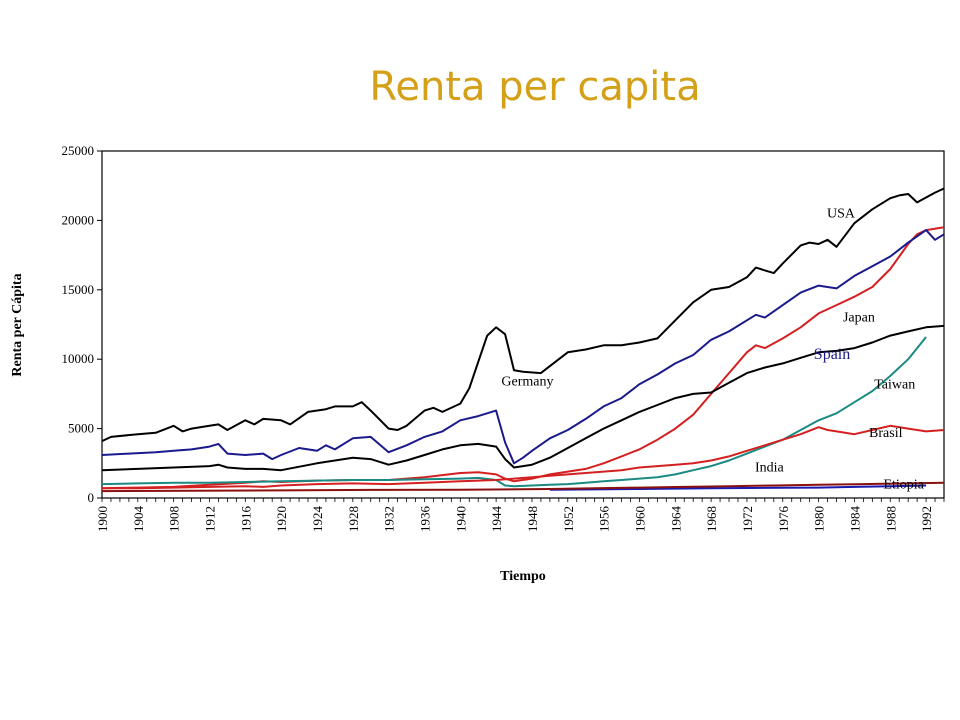  I want to click on x-tick-label: 1900, so click(102, 519).